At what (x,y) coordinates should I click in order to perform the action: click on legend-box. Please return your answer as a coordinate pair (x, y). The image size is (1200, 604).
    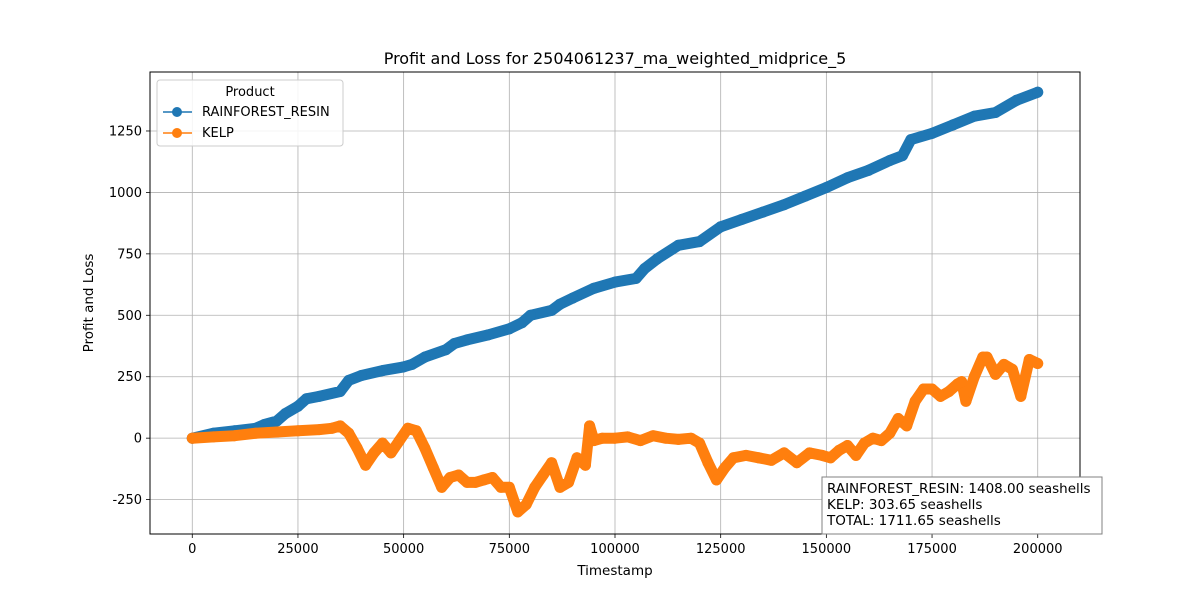
    Looking at the image, I should click on (250, 113).